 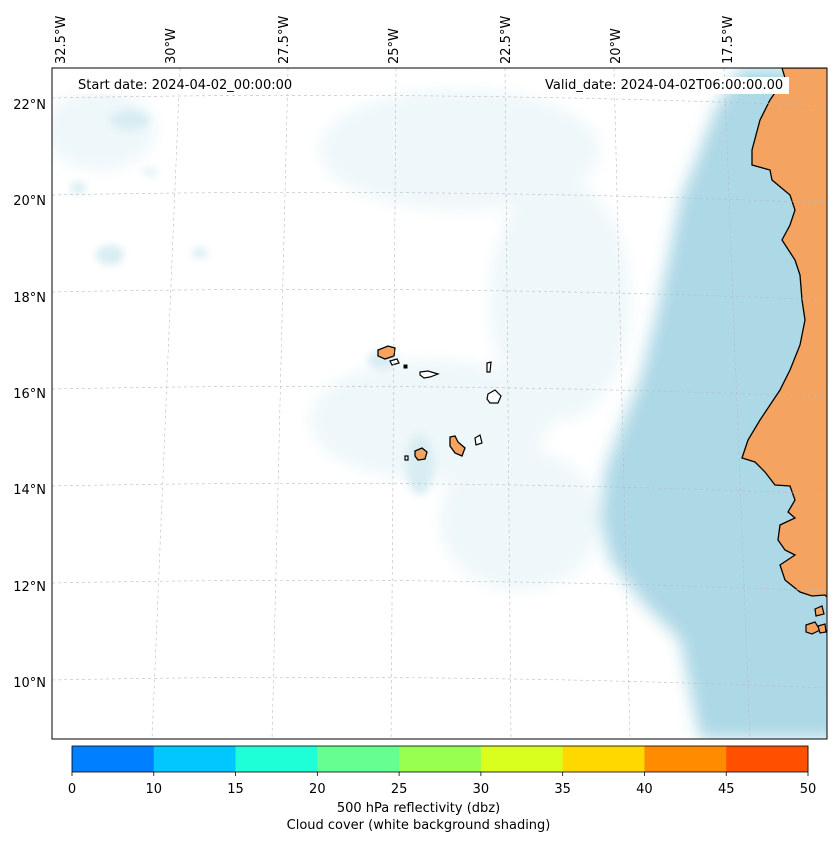 I want to click on lon-label-32-5w: 32.5°W, so click(x=61, y=39).